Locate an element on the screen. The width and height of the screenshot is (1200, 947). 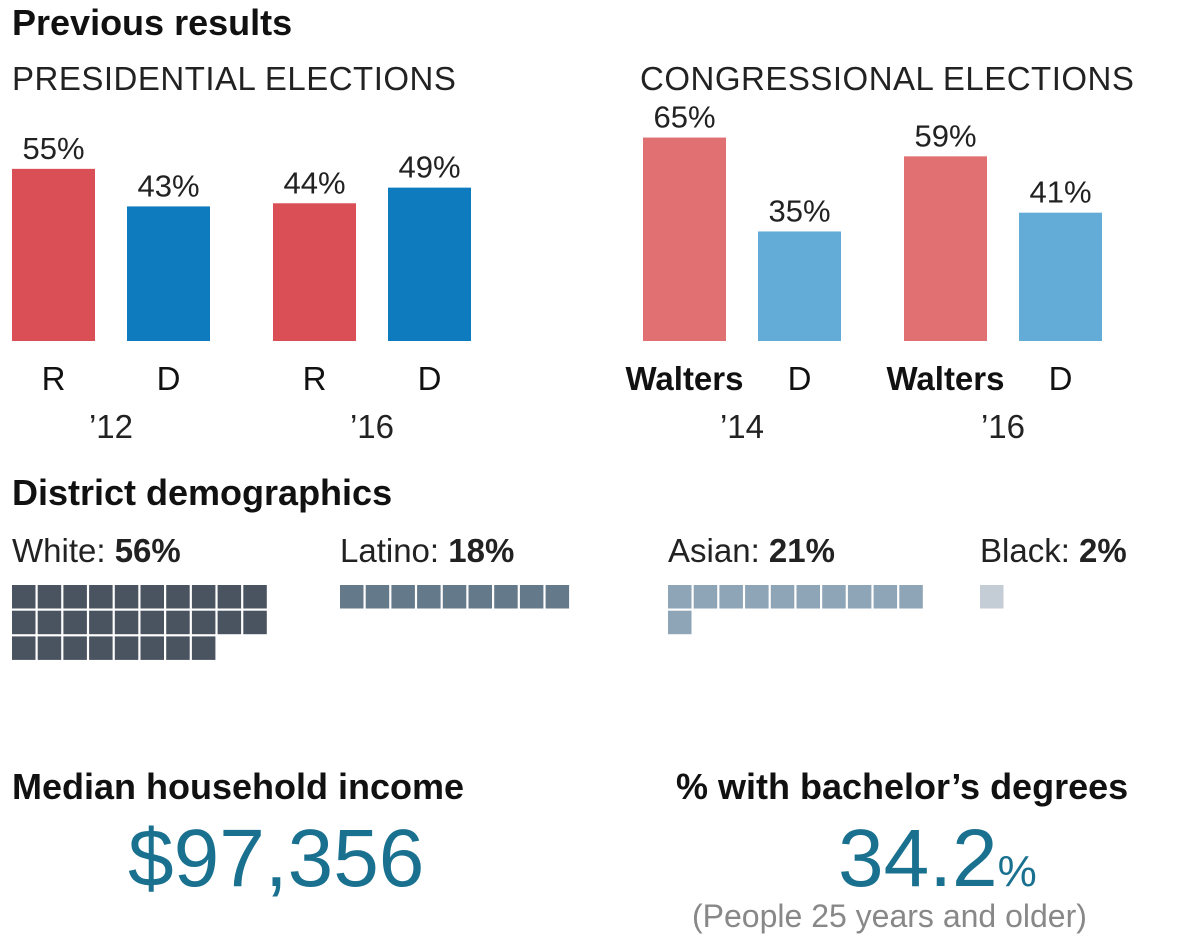
median-income-title: Median household income is located at coordinates (238, 786).